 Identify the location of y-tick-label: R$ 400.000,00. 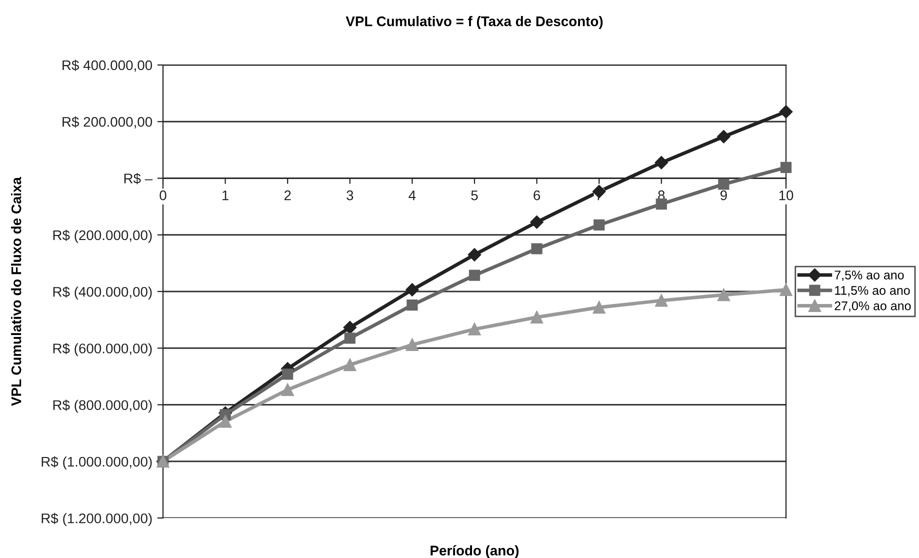
(107, 66).